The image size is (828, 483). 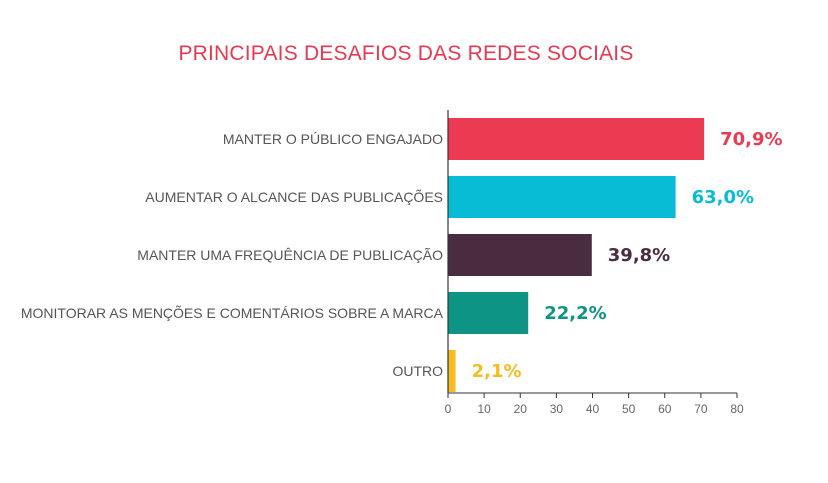 I want to click on x-tick-label: 80, so click(x=737, y=409).